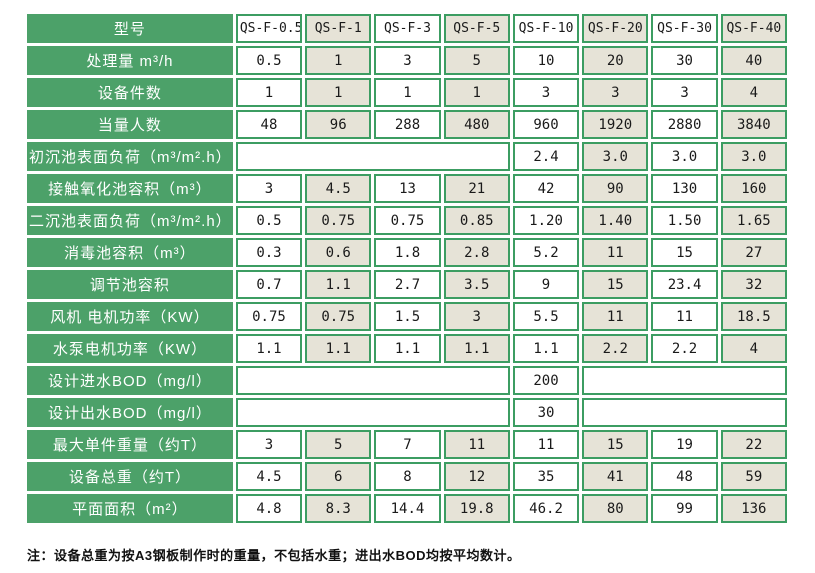 This screenshot has width=815, height=573. Describe the element at coordinates (407, 60) in the screenshot. I see `table-row: 处理量 m³/h 0.5 1 3 5 10 20 30 40` at that location.